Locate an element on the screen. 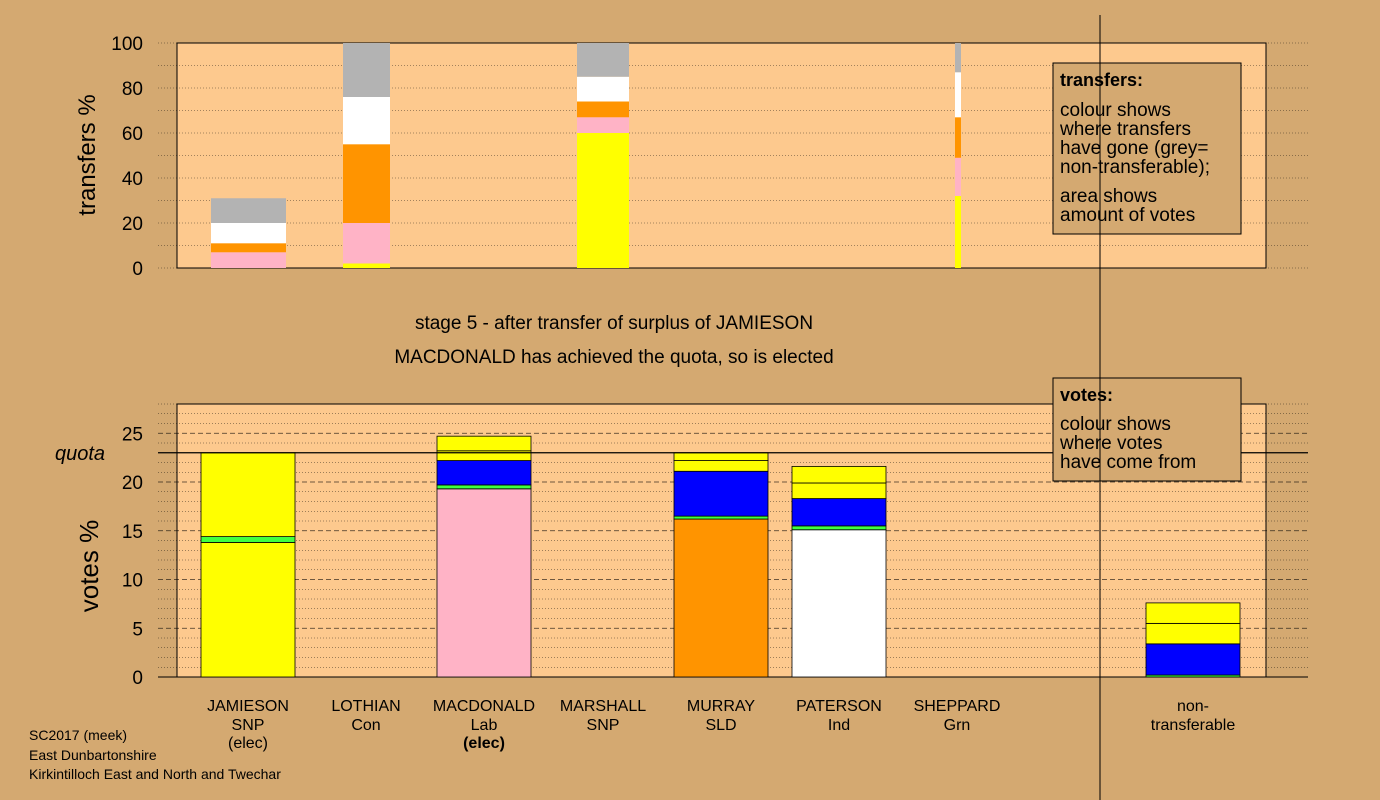 The image size is (1380, 800). candidate-name: JAMIESON is located at coordinates (248, 706).